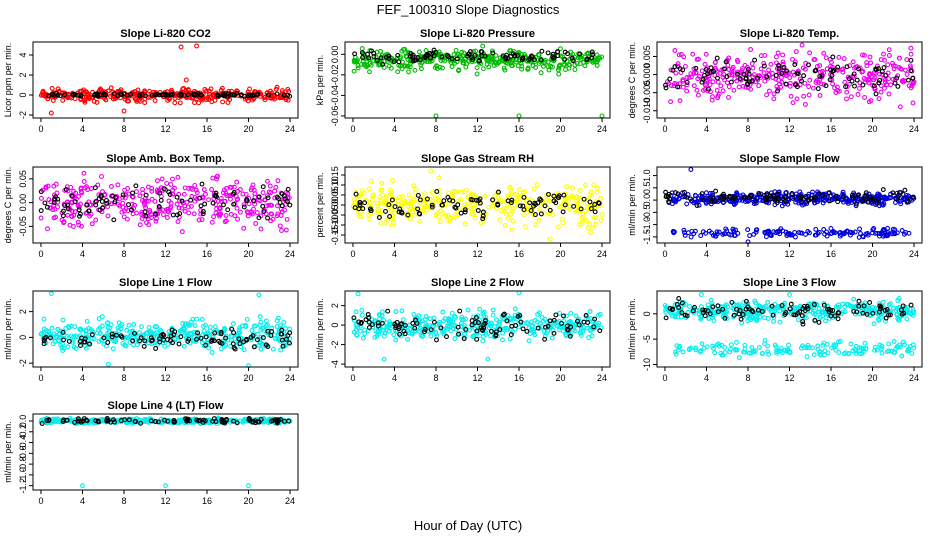  What do you see at coordinates (335, 195) in the screenshot?
I see `y-tick-label: 0.05` at bounding box center [335, 195].